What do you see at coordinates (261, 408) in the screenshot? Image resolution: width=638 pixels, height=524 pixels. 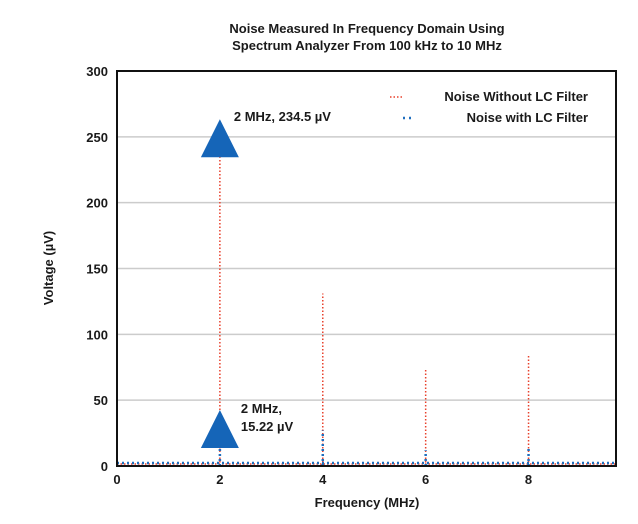 I see `annotation-label: 2 MHz,` at bounding box center [261, 408].